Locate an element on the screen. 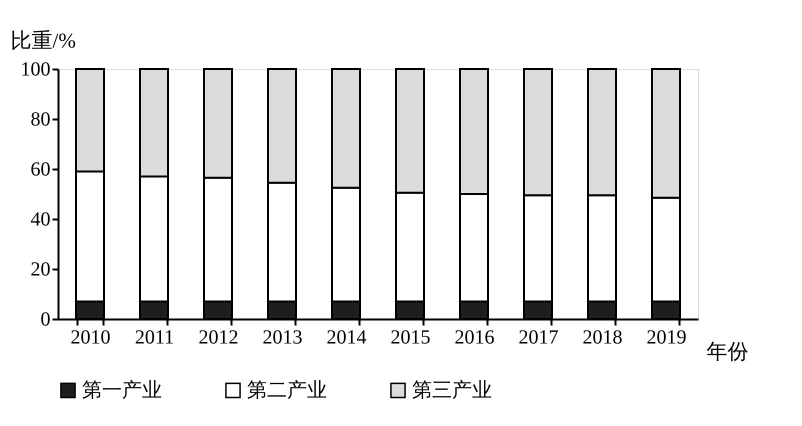  y-tick-label: 40 is located at coordinates (40, 219).